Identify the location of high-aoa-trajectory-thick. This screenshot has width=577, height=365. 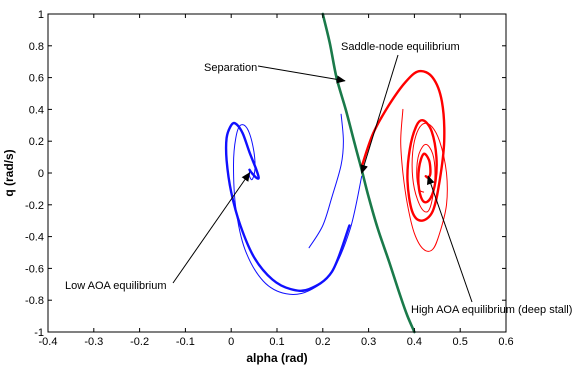
(403, 145).